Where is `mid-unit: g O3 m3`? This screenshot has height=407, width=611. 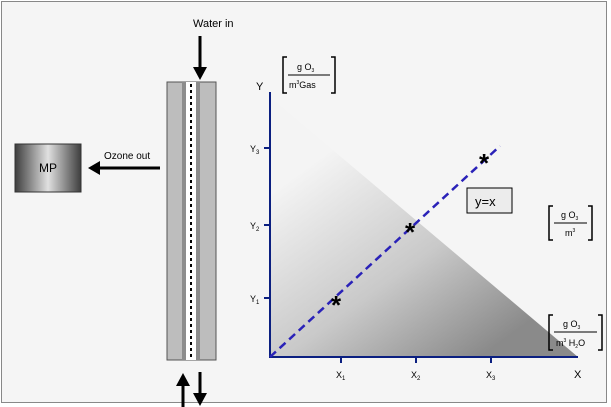
mid-unit: g O3 m3 is located at coordinates (570, 223).